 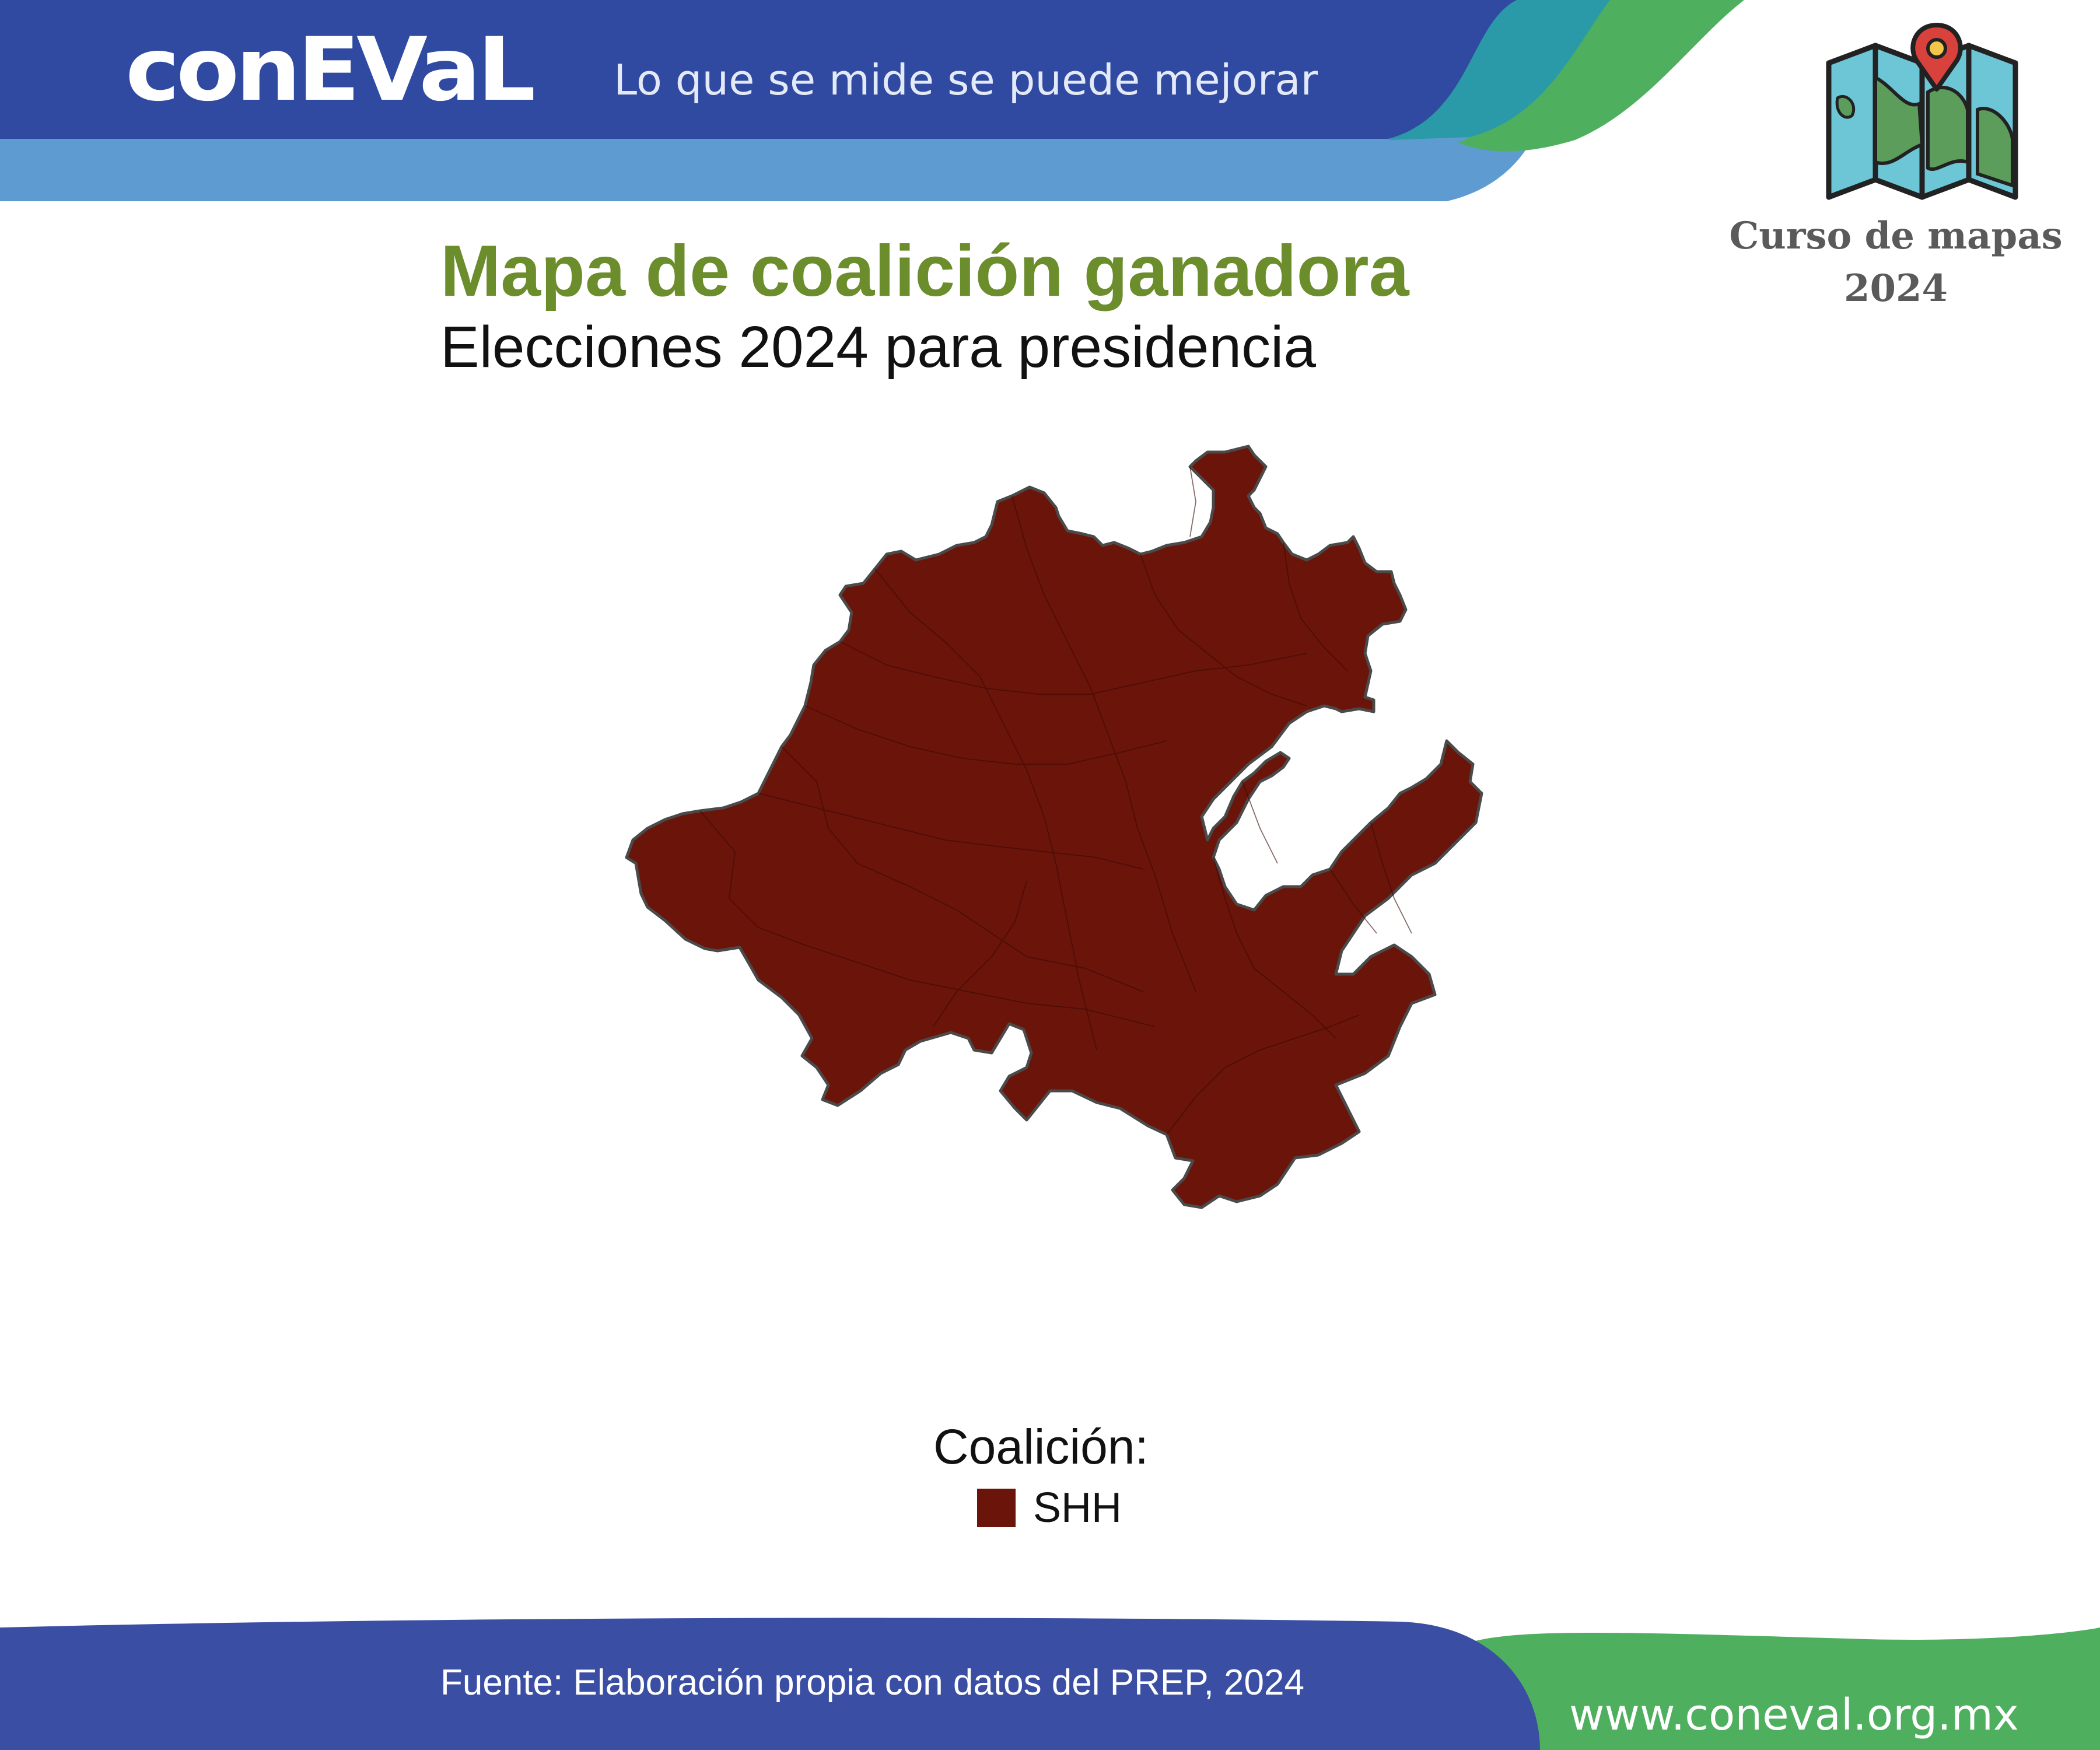 I want to click on website-link: www.coneval.org.mx, so click(x=1794, y=1715).